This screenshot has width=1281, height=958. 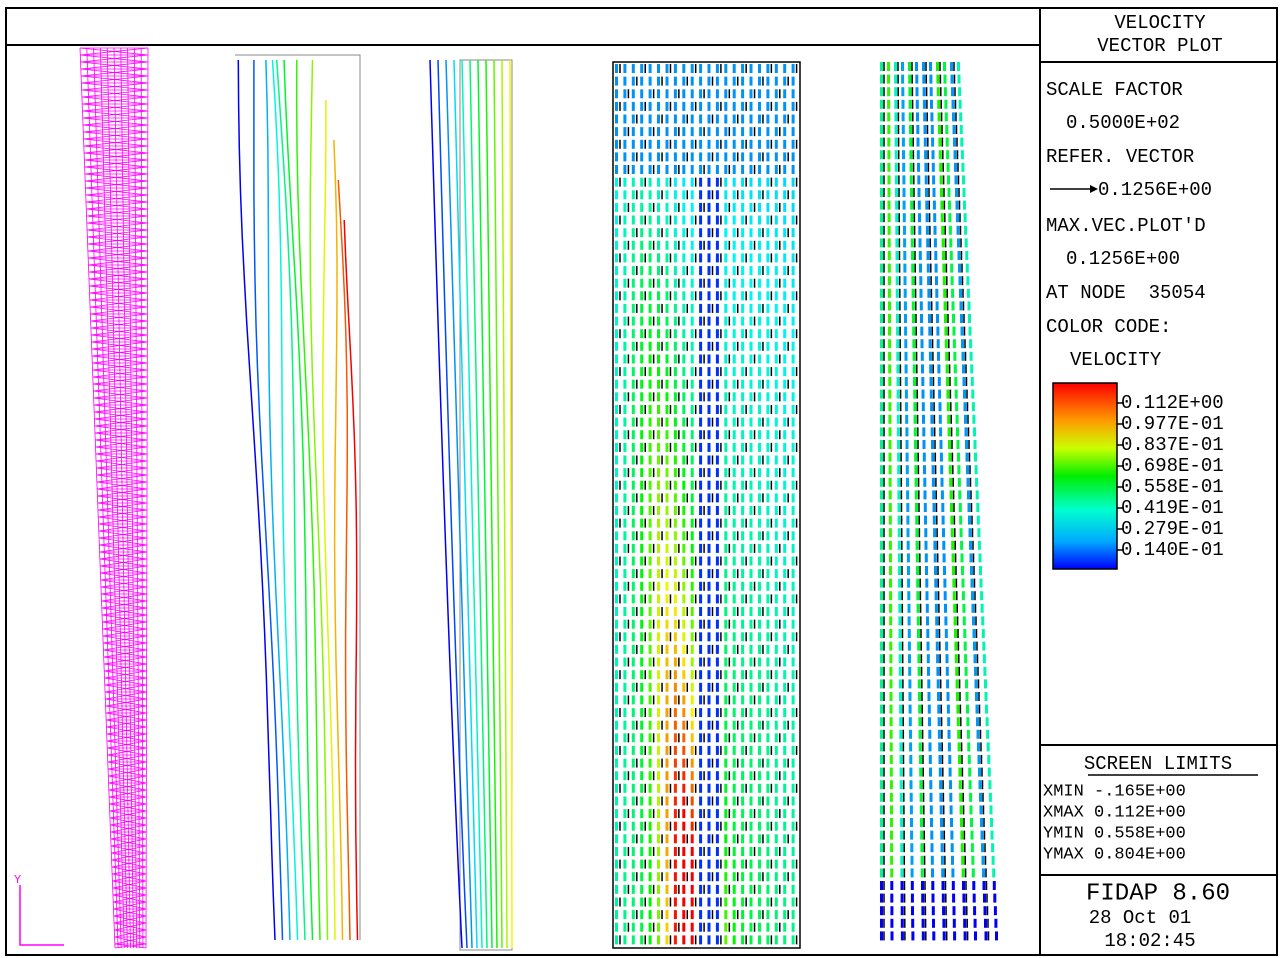 I want to click on screen-limit: XMAX 0.112E+00, so click(x=1114, y=812).